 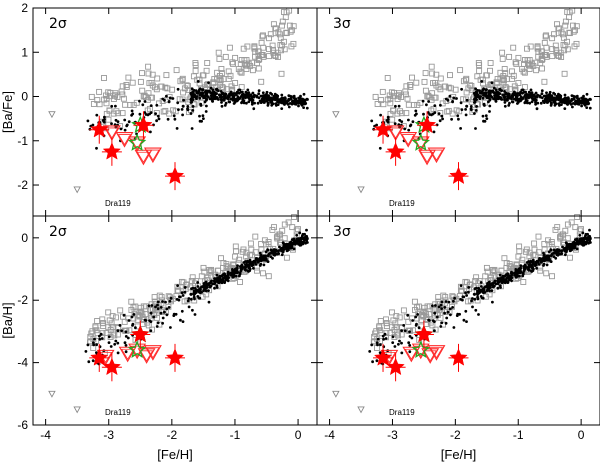 What do you see at coordinates (77, 410) in the screenshot?
I see `limit-triangle` at bounding box center [77, 410].